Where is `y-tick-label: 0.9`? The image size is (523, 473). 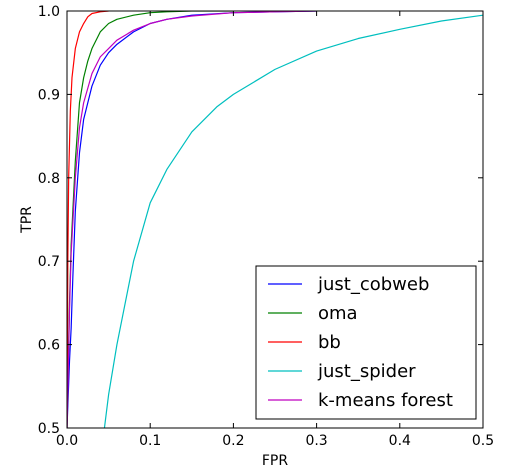 y-tick-label: 0.9 is located at coordinates (49, 95).